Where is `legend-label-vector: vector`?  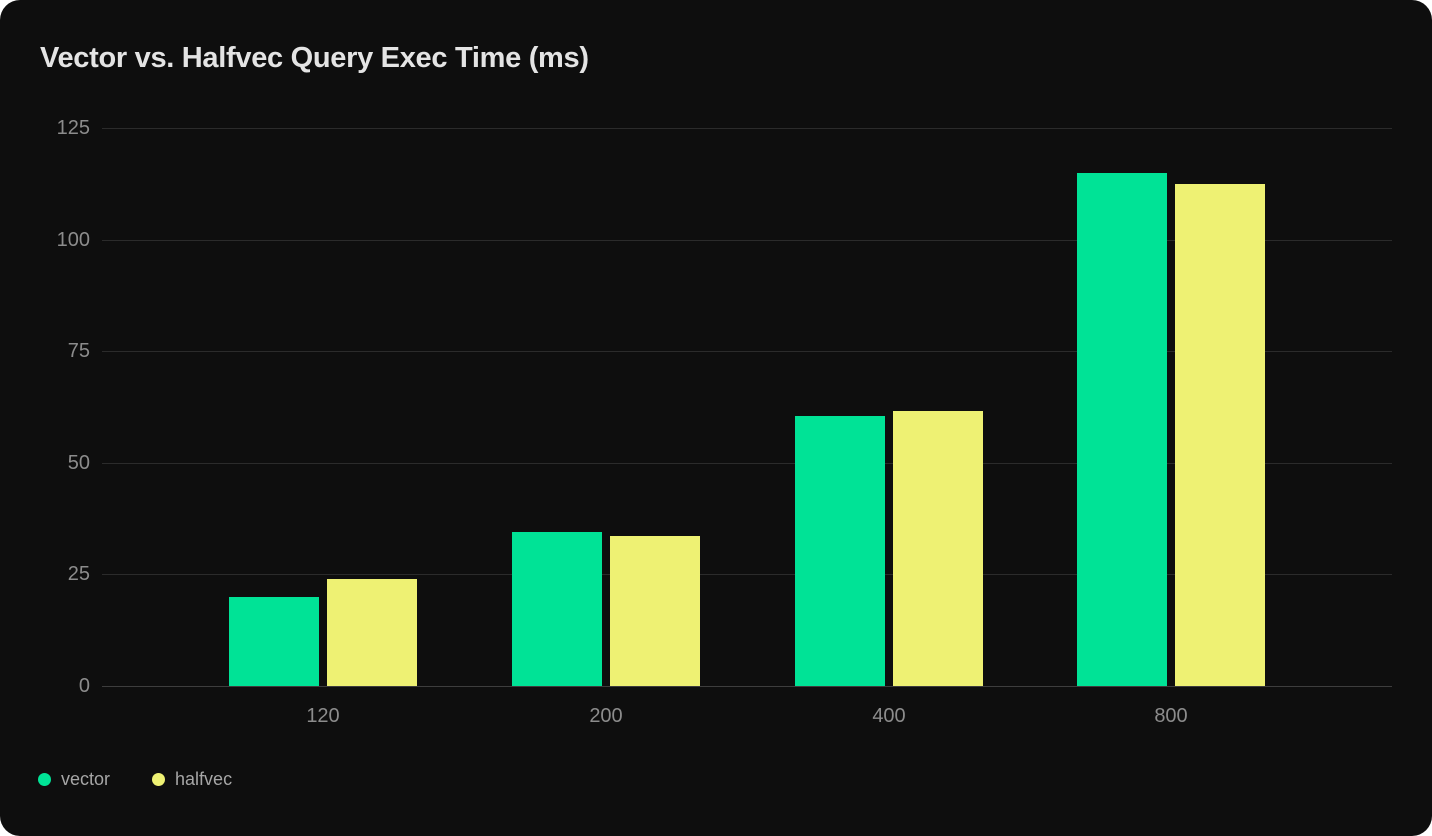 legend-label-vector: vector is located at coordinates (86, 779).